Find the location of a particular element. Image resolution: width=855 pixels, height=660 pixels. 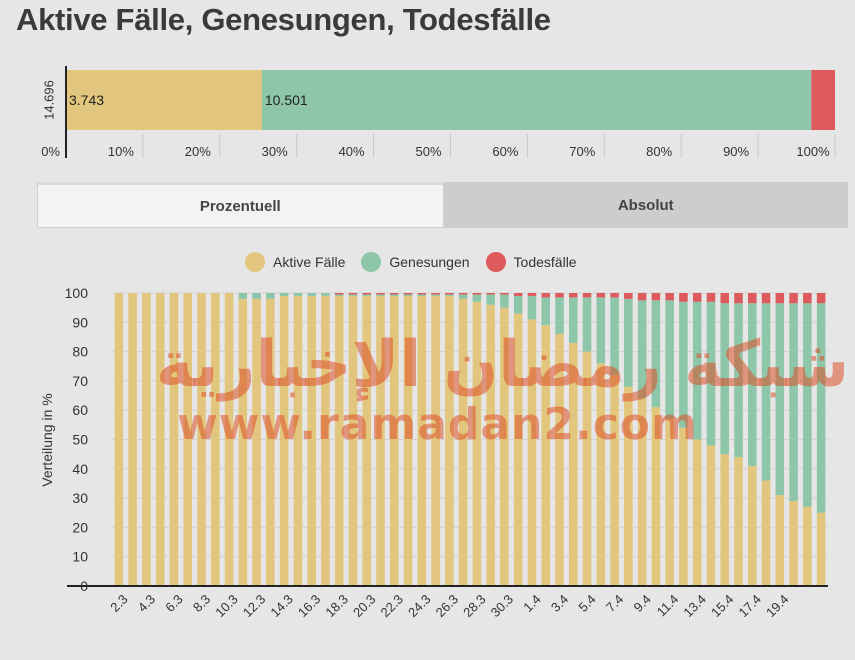

x-tick-label: 7.4 is located at coordinates (614, 603).